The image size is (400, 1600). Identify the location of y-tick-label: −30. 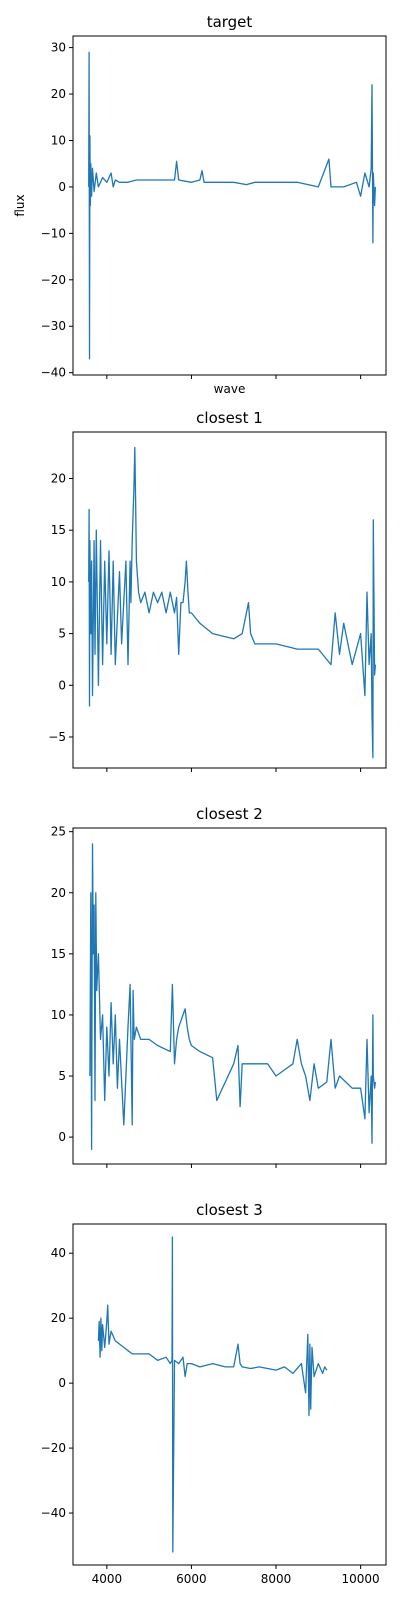
(53, 326).